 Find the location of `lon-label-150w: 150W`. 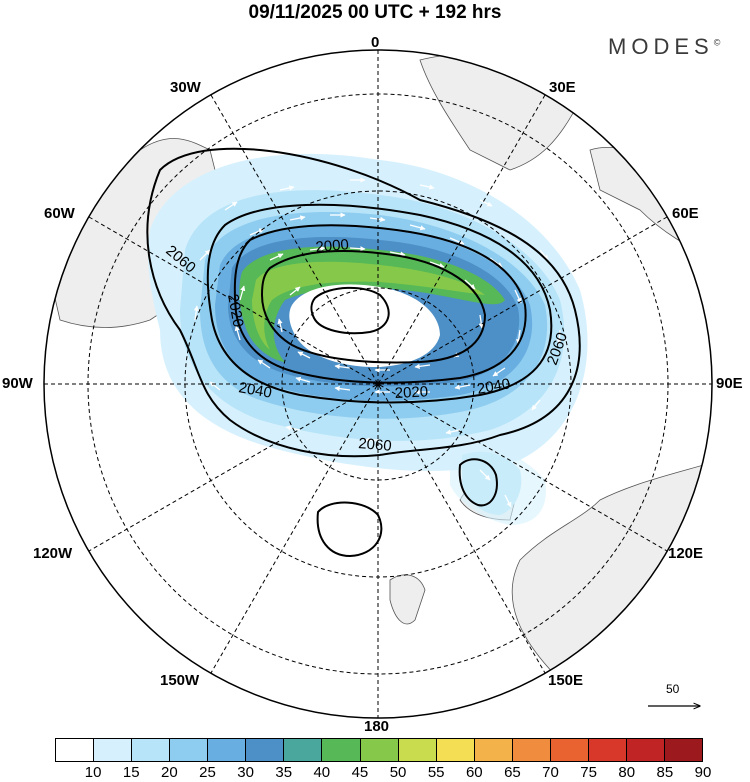

lon-label-150w: 150W is located at coordinates (180, 680).